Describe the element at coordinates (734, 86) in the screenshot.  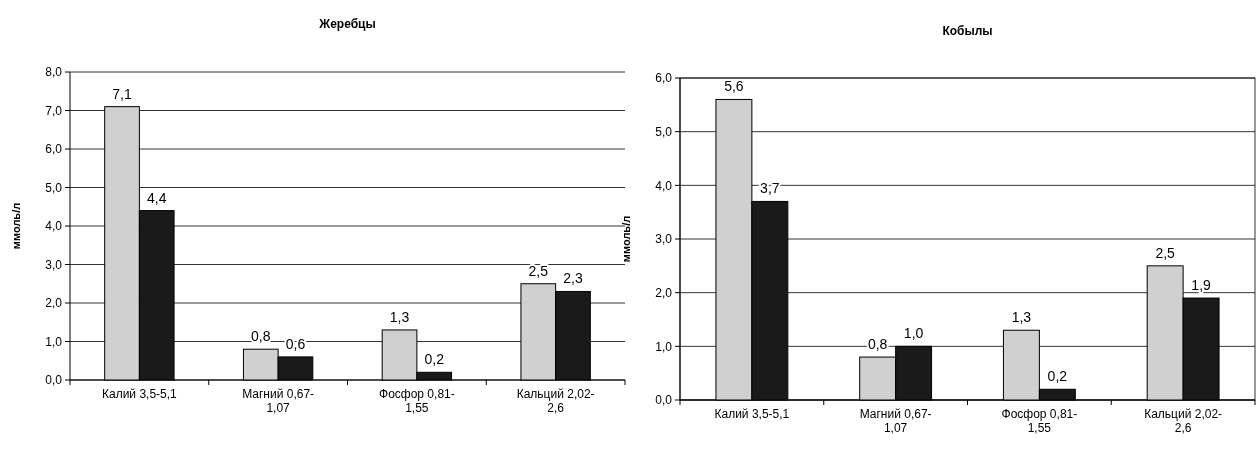
I see `data-label: 5,6` at that location.